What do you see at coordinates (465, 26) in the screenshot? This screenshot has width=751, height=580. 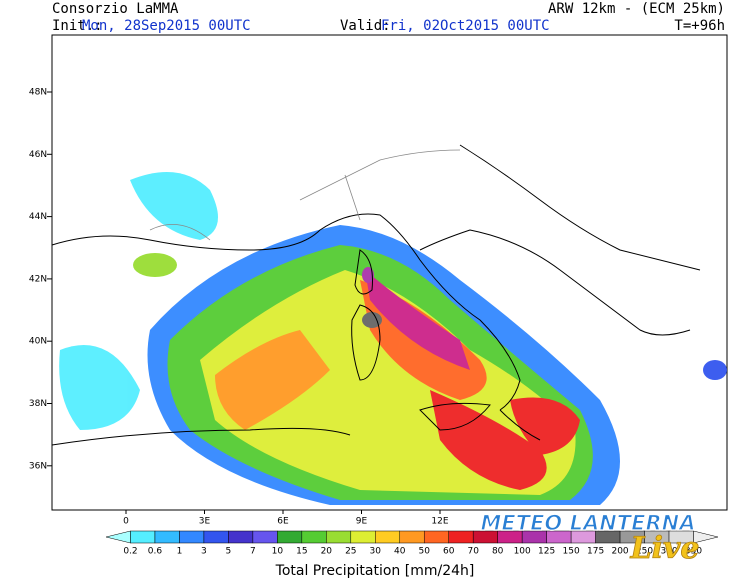 I see `valid-value: Fri, 02Oct2015 00UTC` at bounding box center [465, 26].